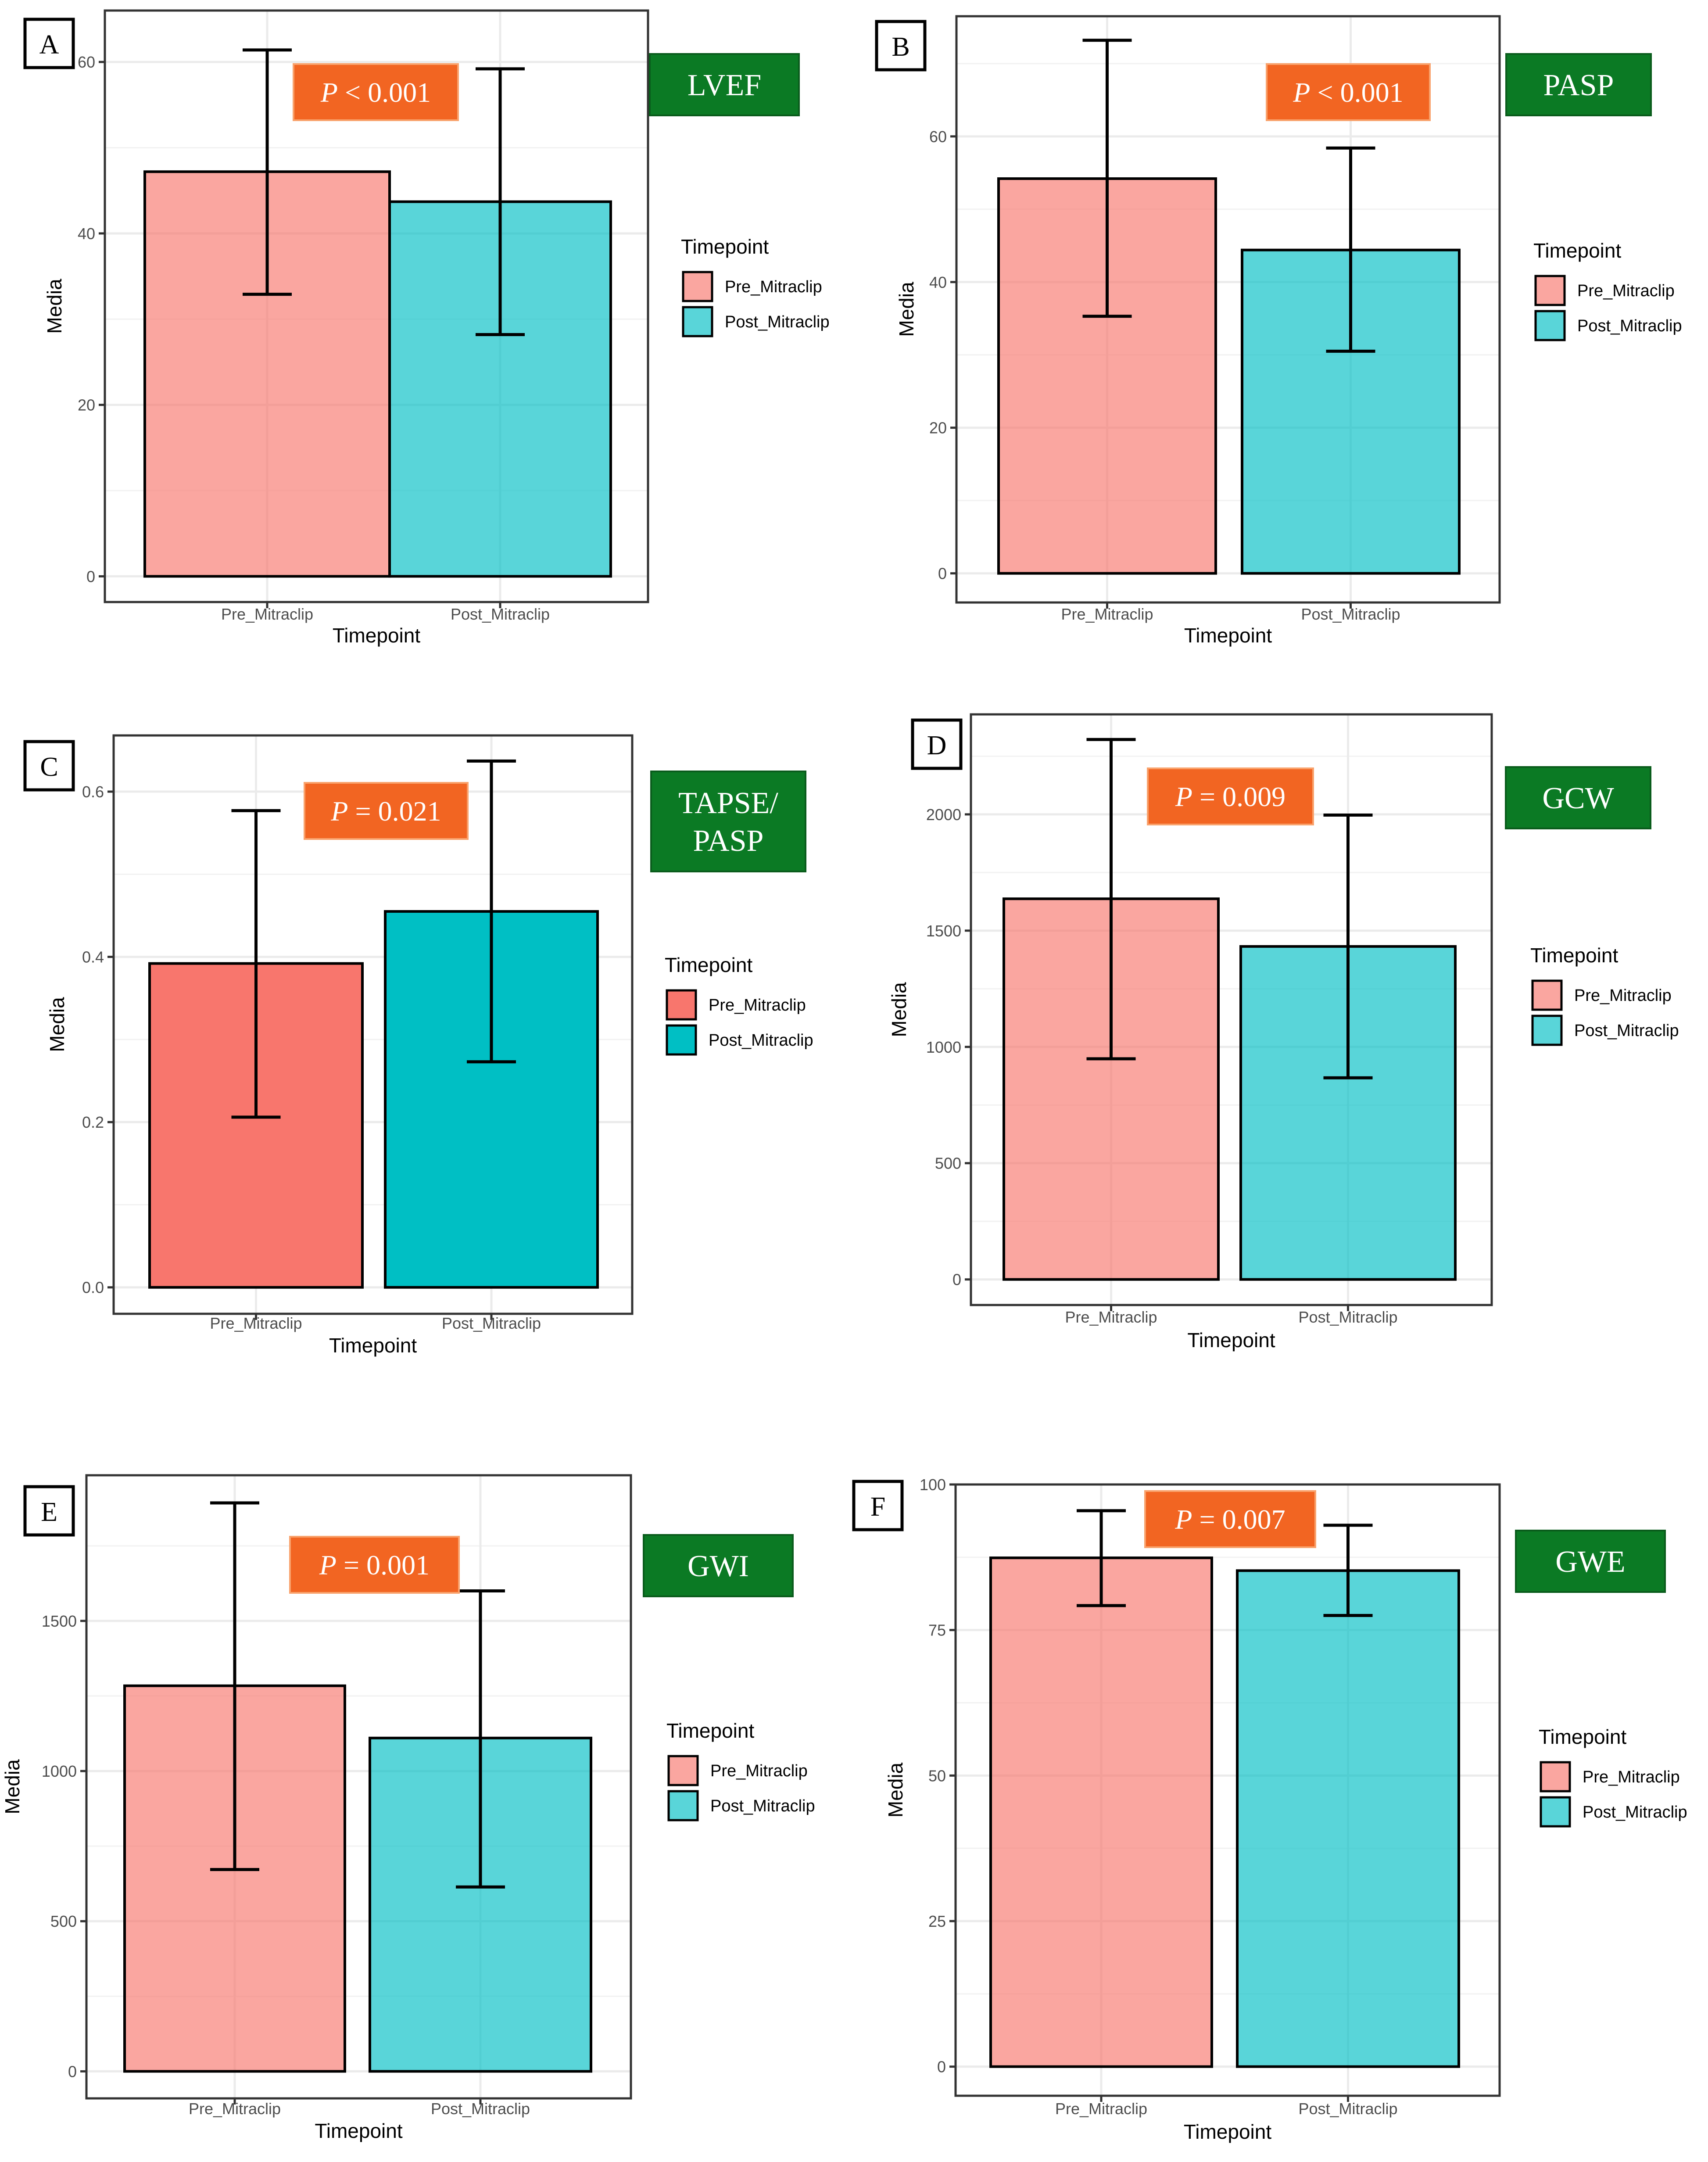 Image resolution: width=1708 pixels, height=2162 pixels. What do you see at coordinates (93, 1288) in the screenshot?
I see `y-tick-label: 0.0` at bounding box center [93, 1288].